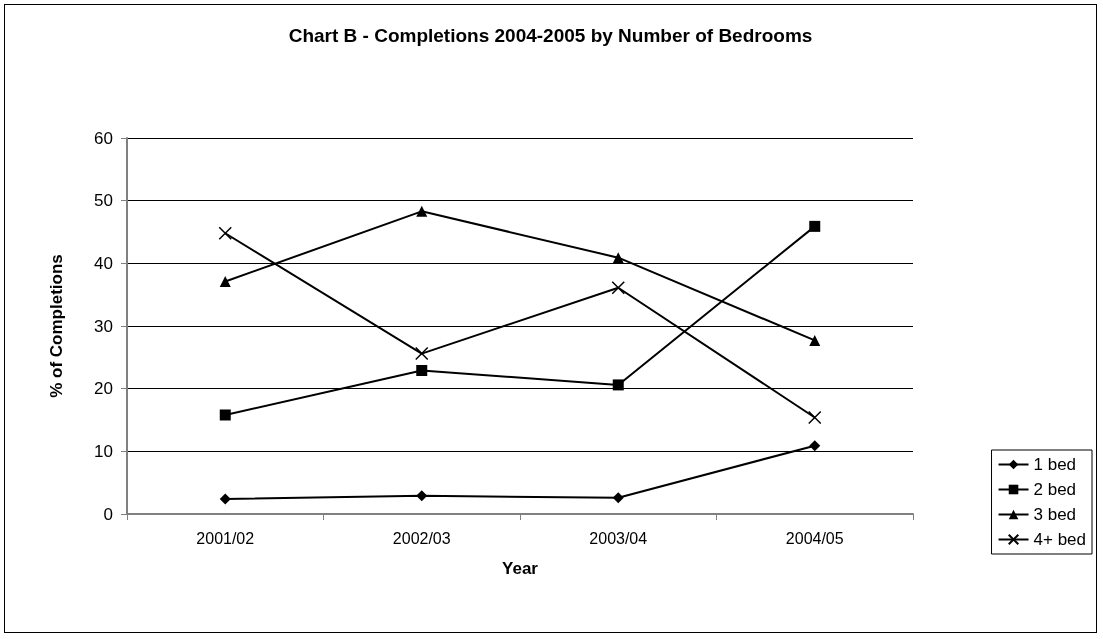  Describe the element at coordinates (103, 263) in the screenshot. I see `y-tick-label: 40` at that location.